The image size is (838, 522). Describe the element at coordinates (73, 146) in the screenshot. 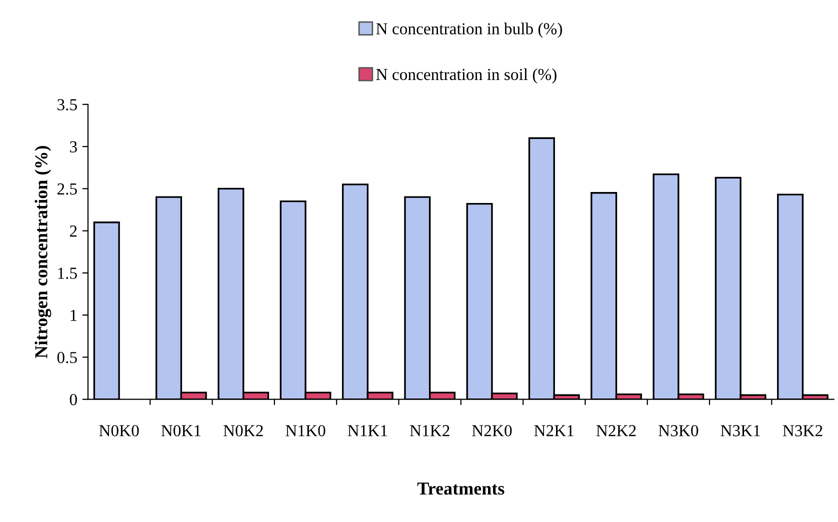

I see `y-tick-label: 3` at that location.